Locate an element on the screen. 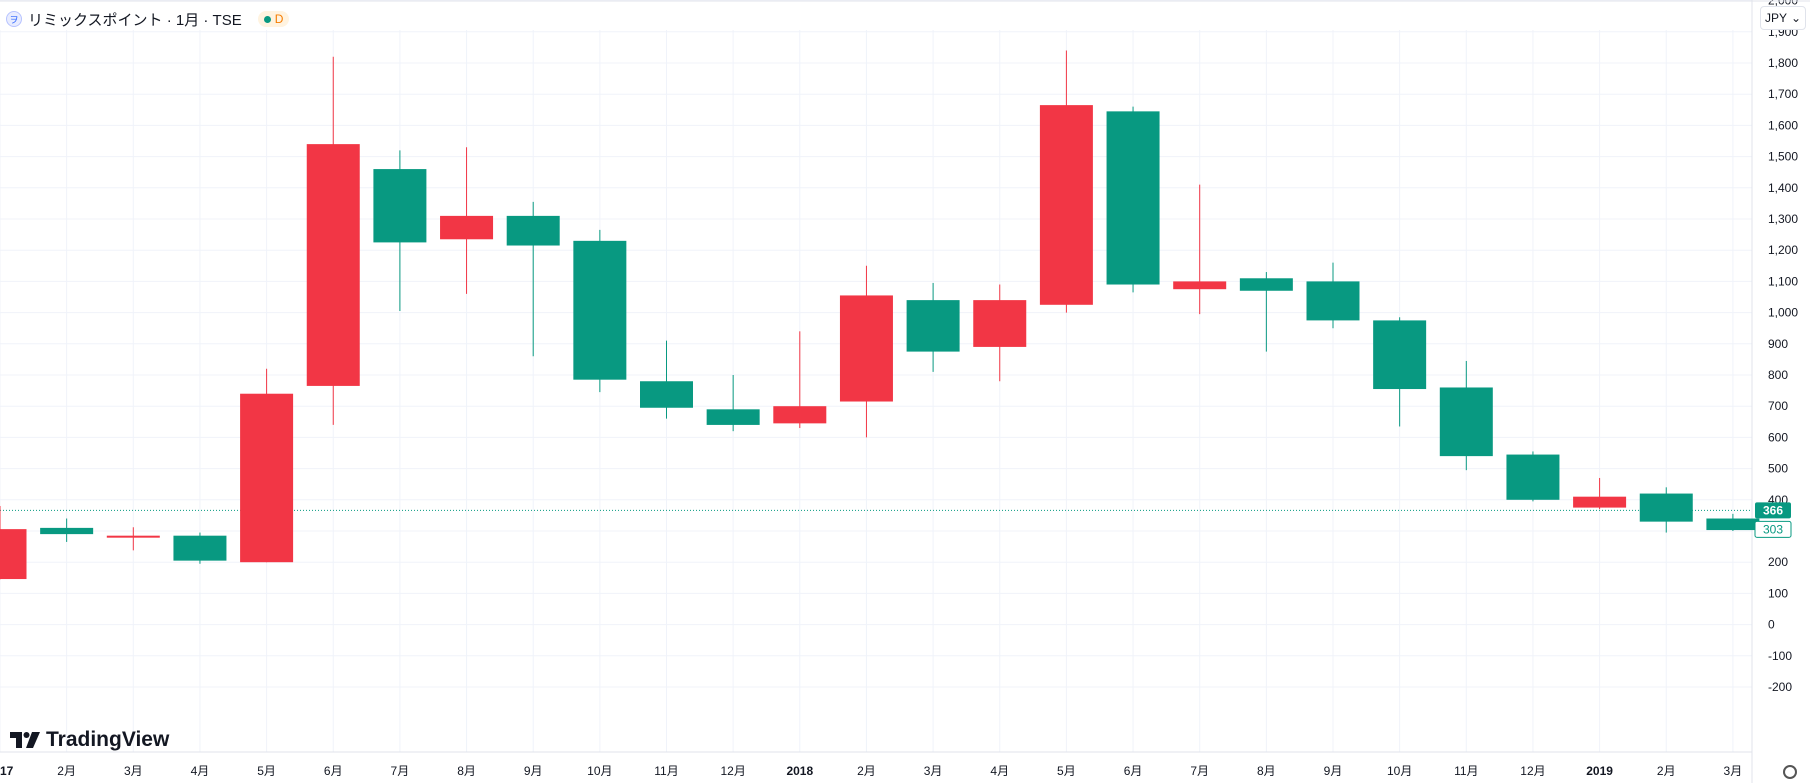  y-tick-label: 600 is located at coordinates (1778, 437).